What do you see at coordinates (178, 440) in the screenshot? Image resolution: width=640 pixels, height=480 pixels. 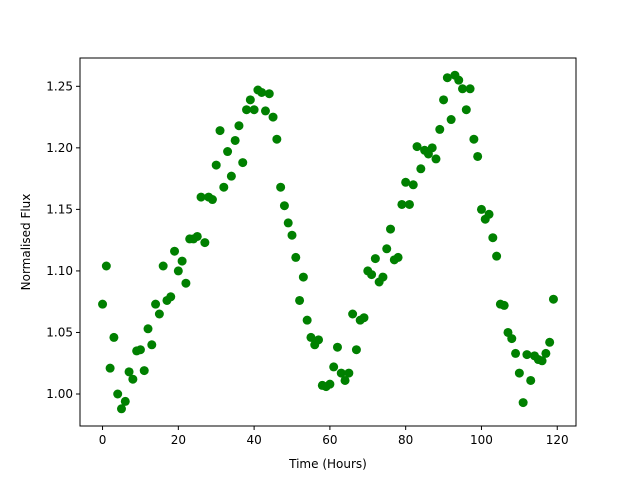 I see `x-tick-label: 20` at bounding box center [178, 440].